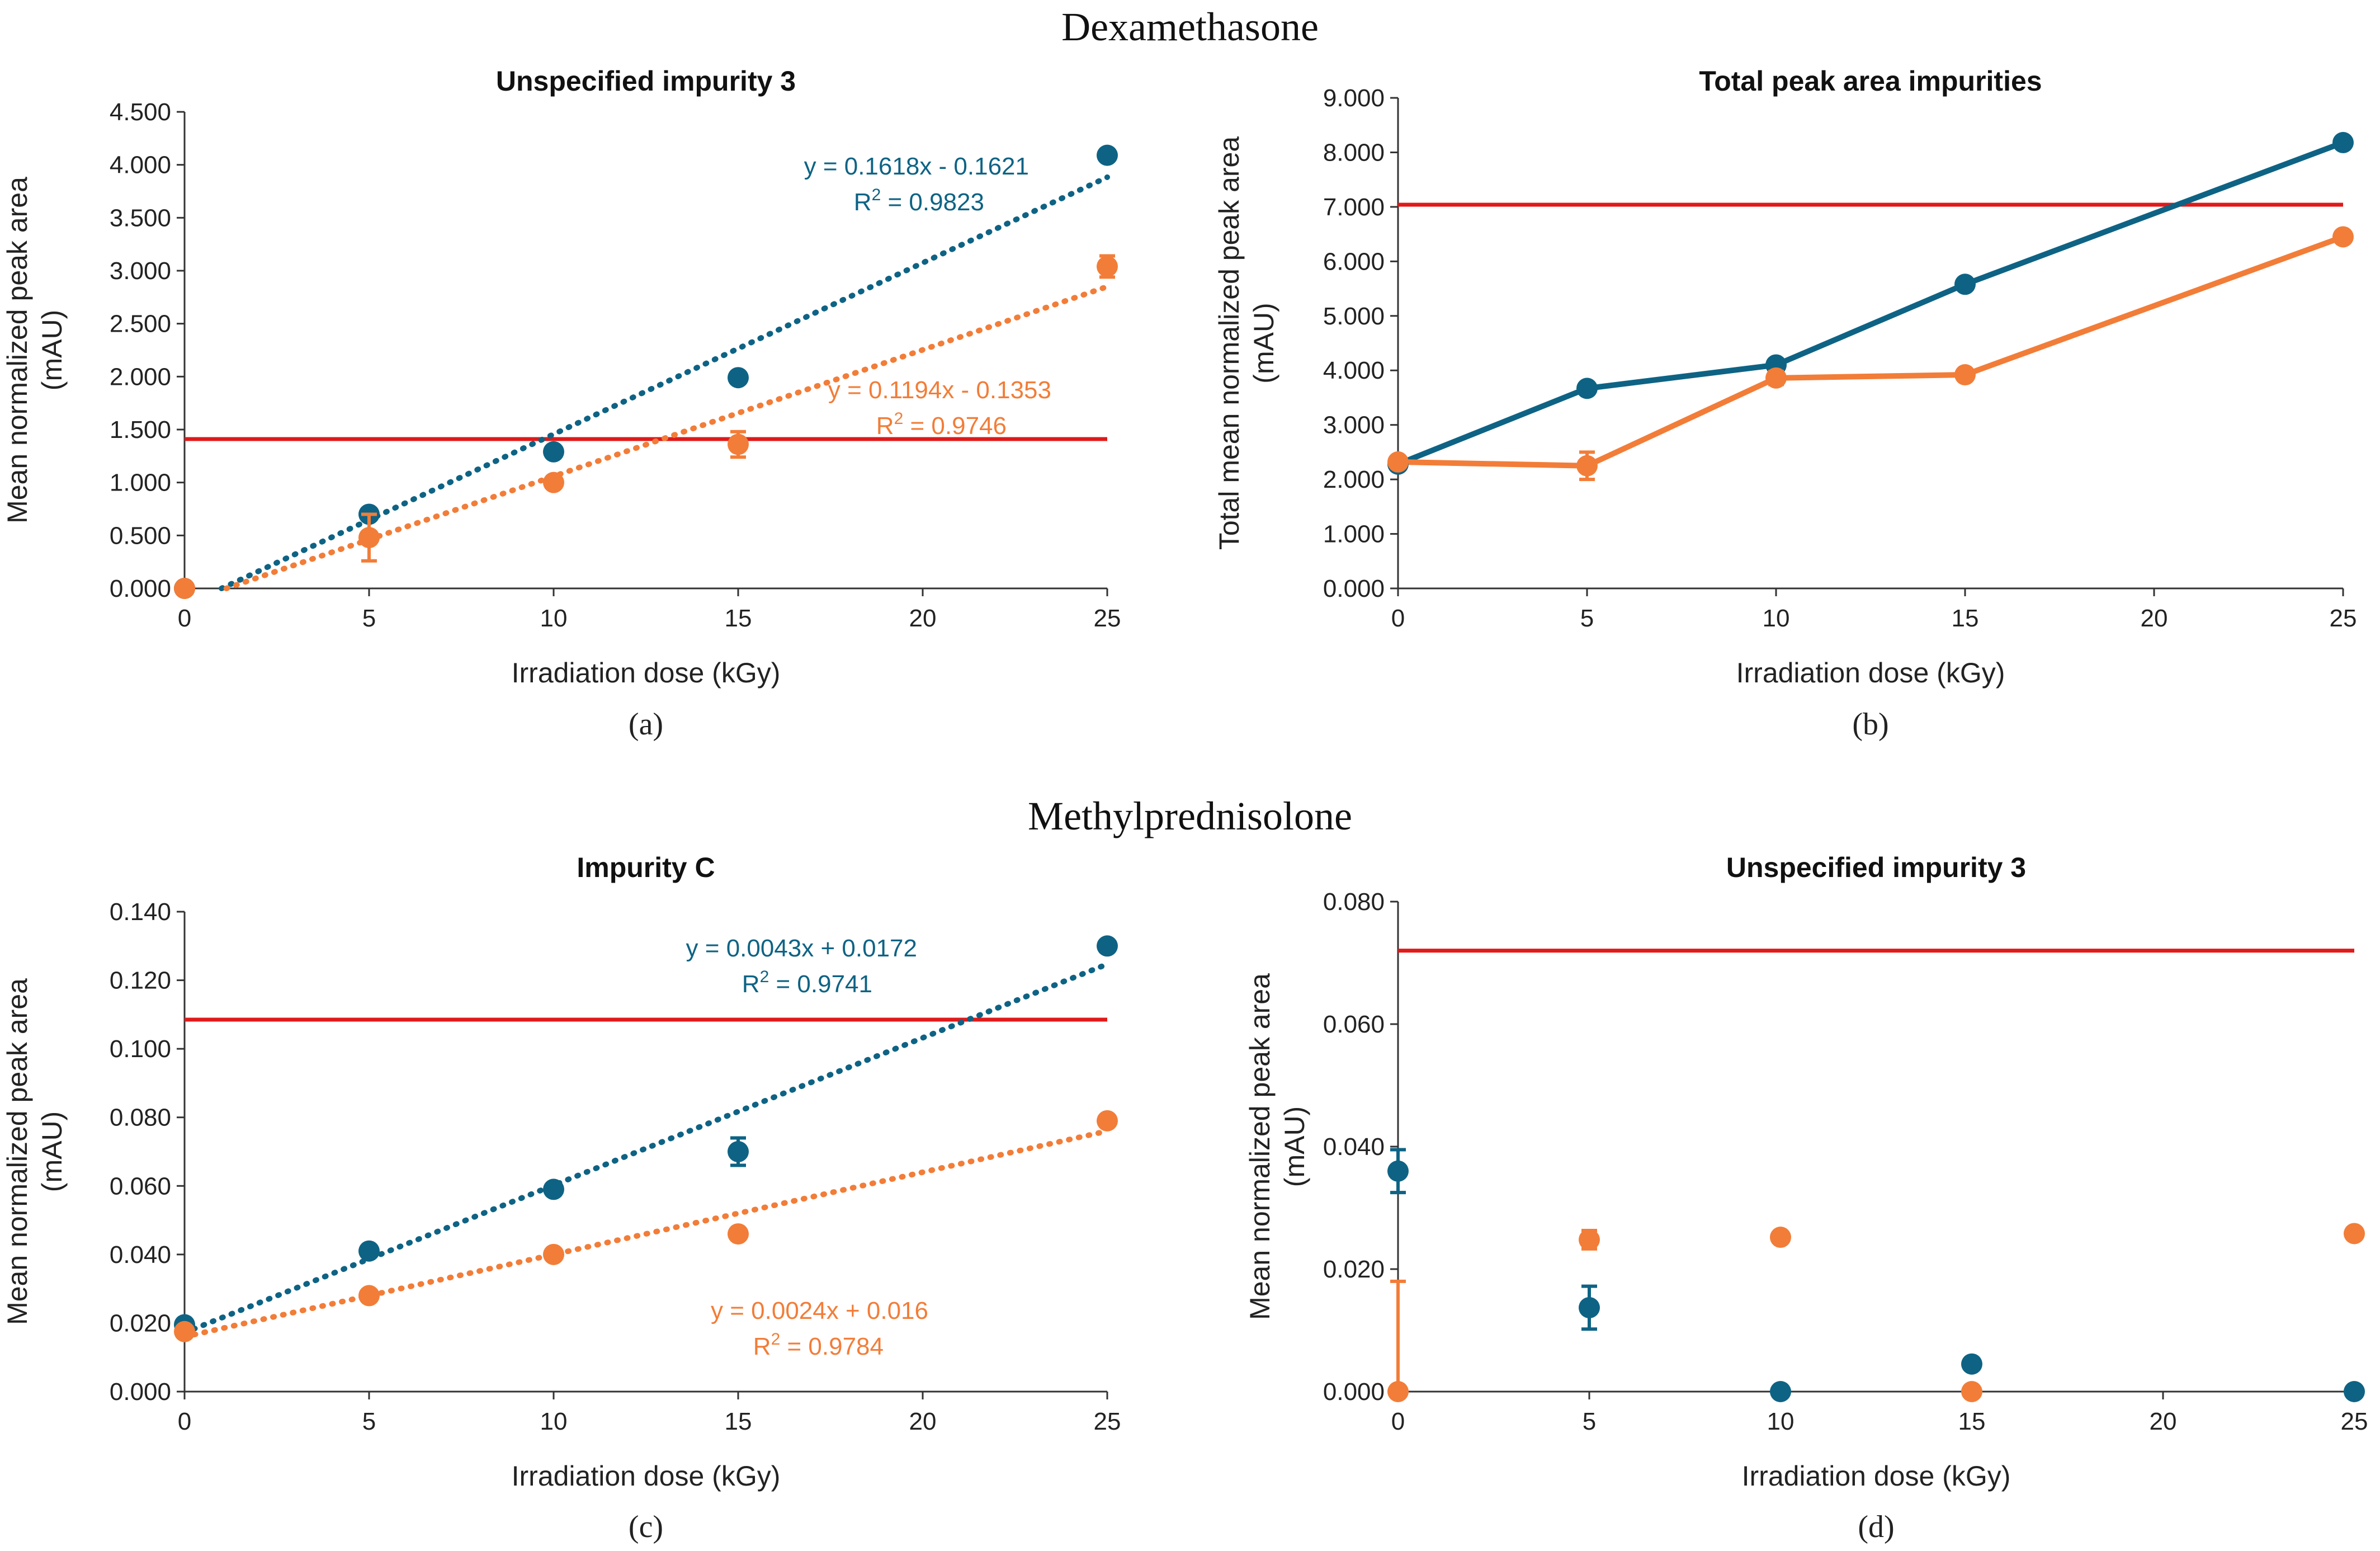  Describe the element at coordinates (919, 201) in the screenshot. I see `trend-r2-blue: R2 = 0.9823` at that location.